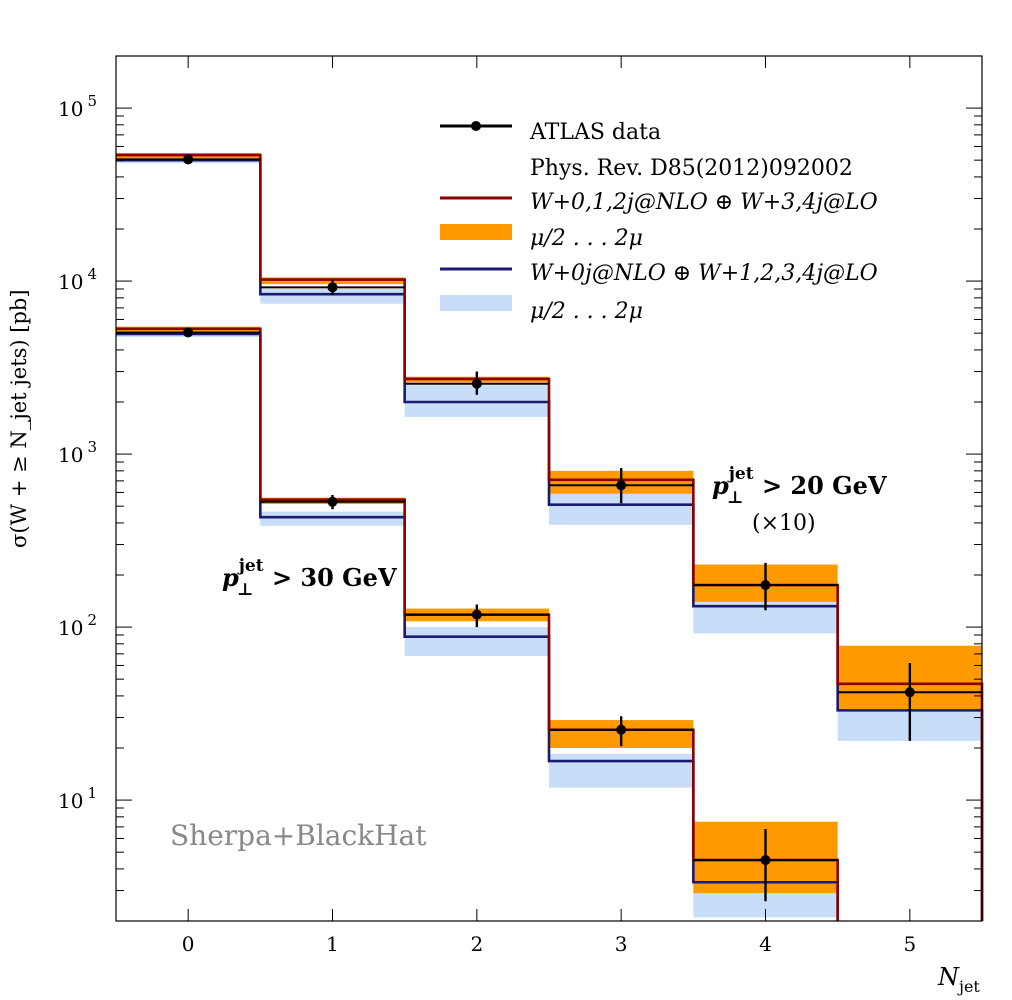  Describe the element at coordinates (476, 216) in the screenshot. I see `legend-markers` at that location.